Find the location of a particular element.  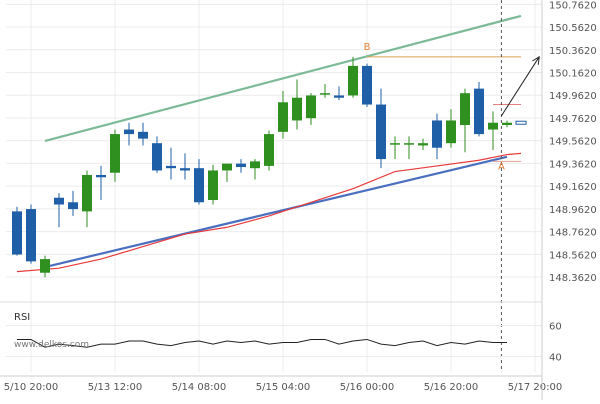

price-tick-label: 149.1620 is located at coordinates (573, 187).